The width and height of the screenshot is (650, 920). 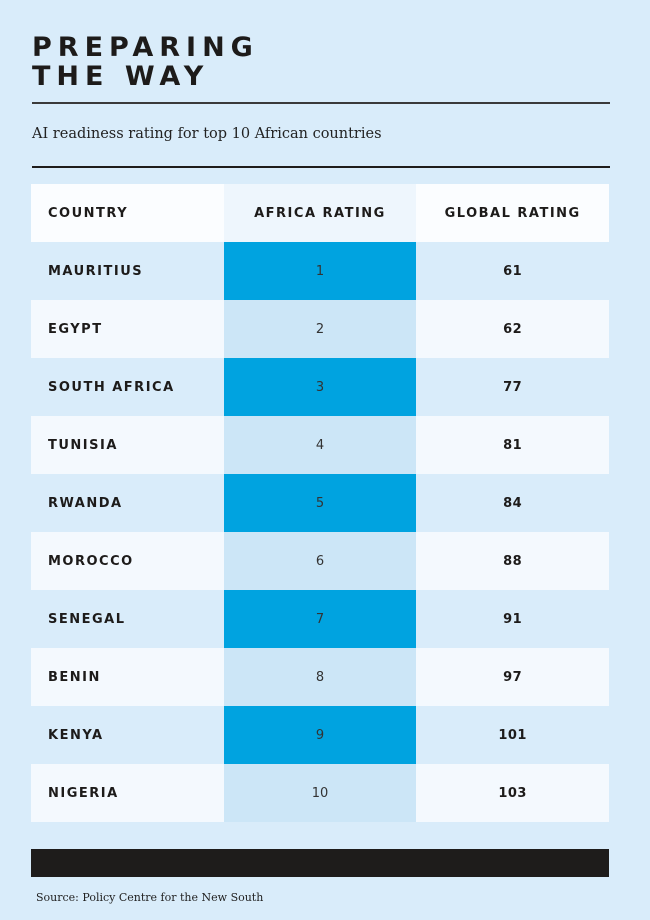 What do you see at coordinates (127, 561) in the screenshot?
I see `country-cell: MOROCCO` at bounding box center [127, 561].